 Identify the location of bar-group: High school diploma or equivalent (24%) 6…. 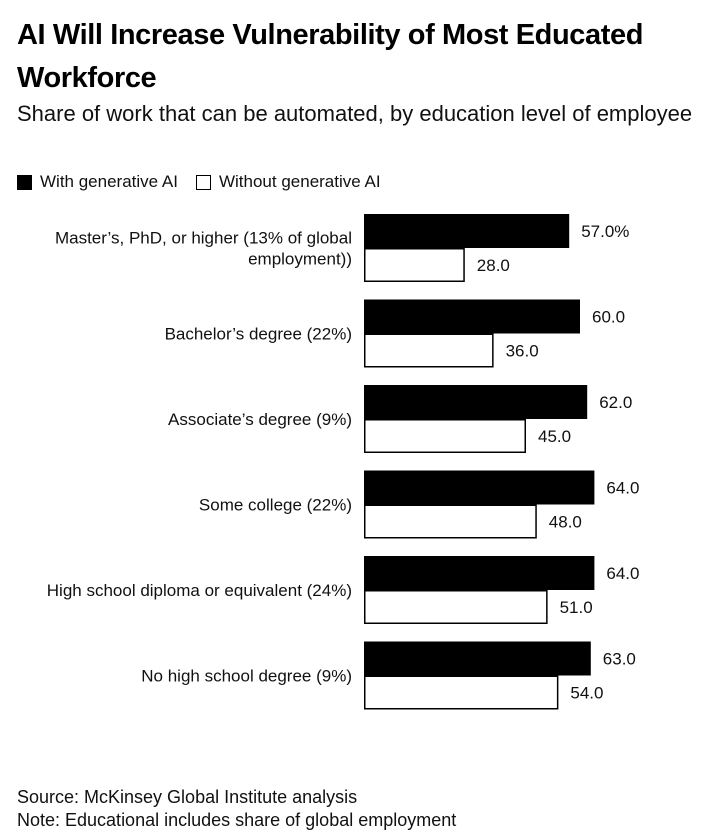
(343, 590).